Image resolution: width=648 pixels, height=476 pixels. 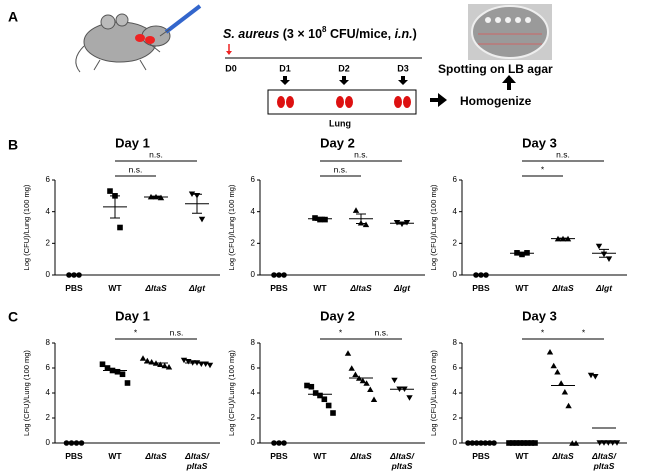 What do you see at coordinates (132, 142) in the screenshot?
I see `chart-title: Day 1` at bounding box center [132, 142].